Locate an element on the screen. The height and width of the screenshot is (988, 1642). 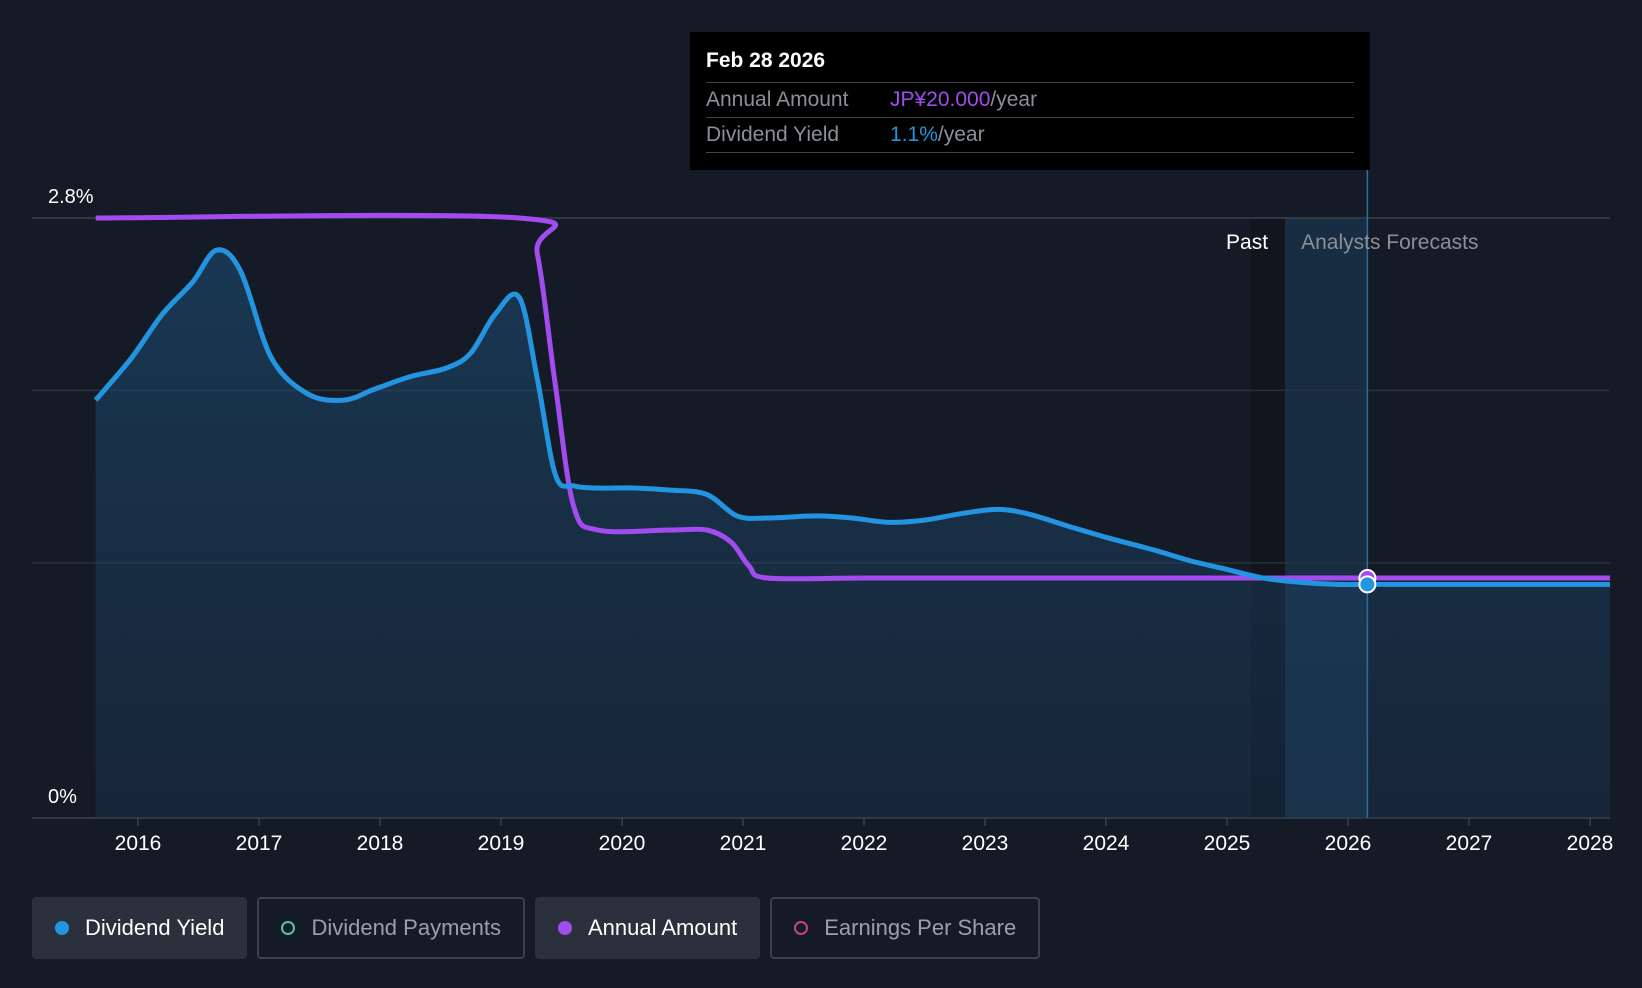
x-tick-label-2025: 2025 is located at coordinates (1227, 843).